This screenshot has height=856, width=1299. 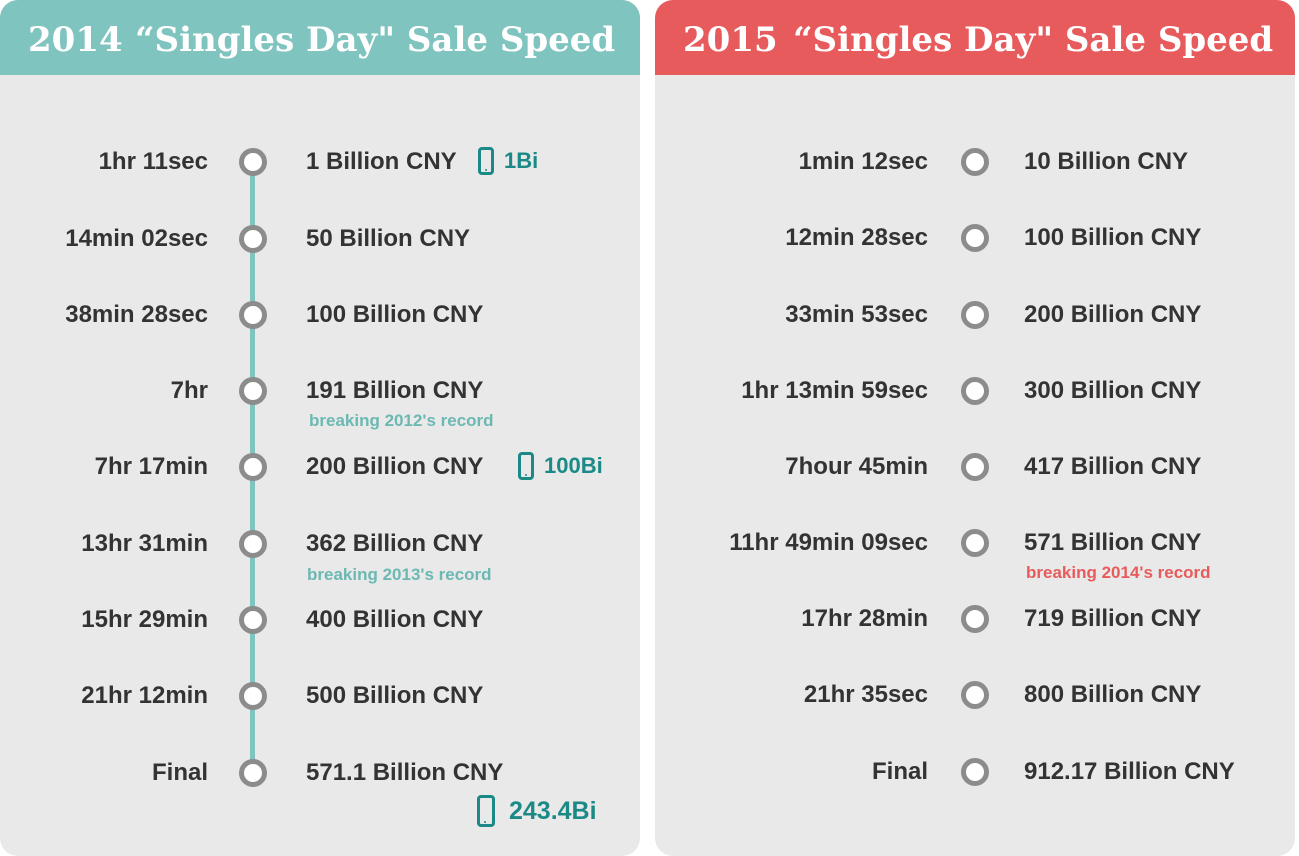 I want to click on mobile-sales-value: 1Bi, so click(x=521, y=160).